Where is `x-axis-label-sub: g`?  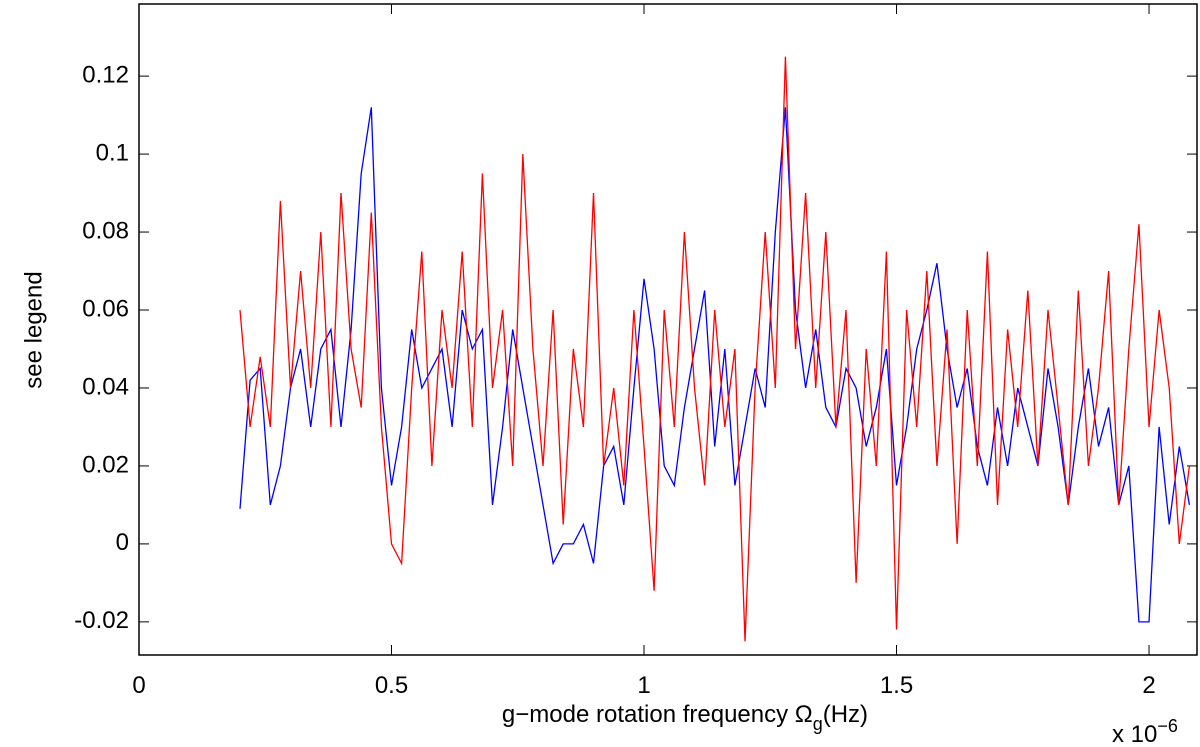 x-axis-label-sub: g is located at coordinates (818, 724).